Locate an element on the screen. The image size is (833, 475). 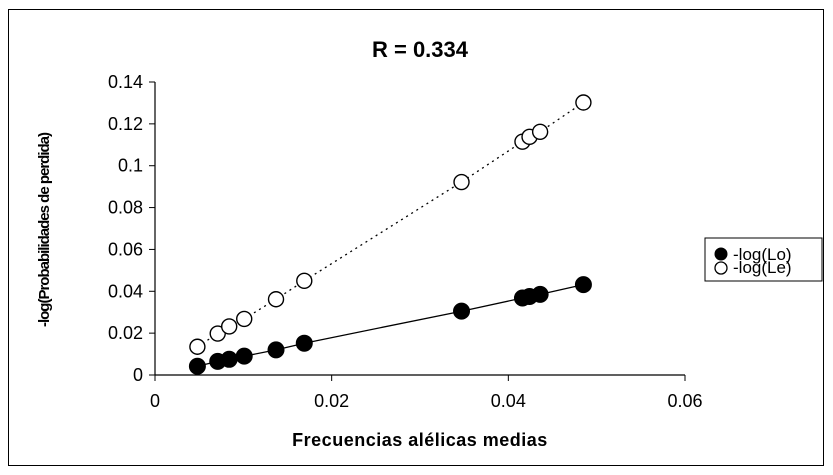
y-tick-label: 0 is located at coordinates (138, 375).